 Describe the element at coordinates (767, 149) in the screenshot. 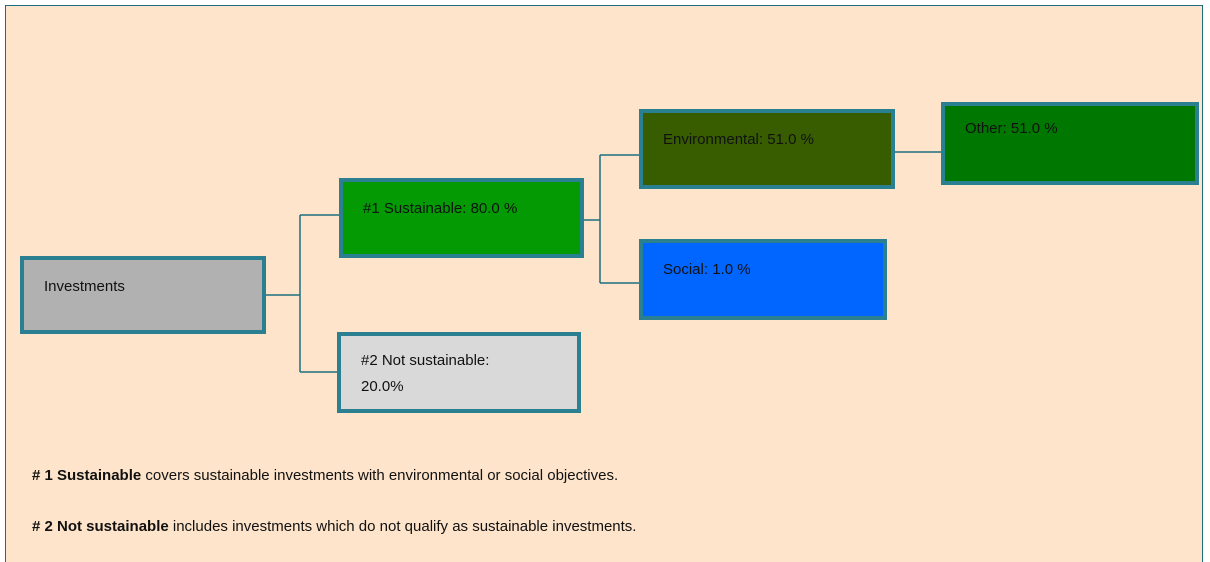

I see `node-environmental: Environmental: 51.0 %` at that location.